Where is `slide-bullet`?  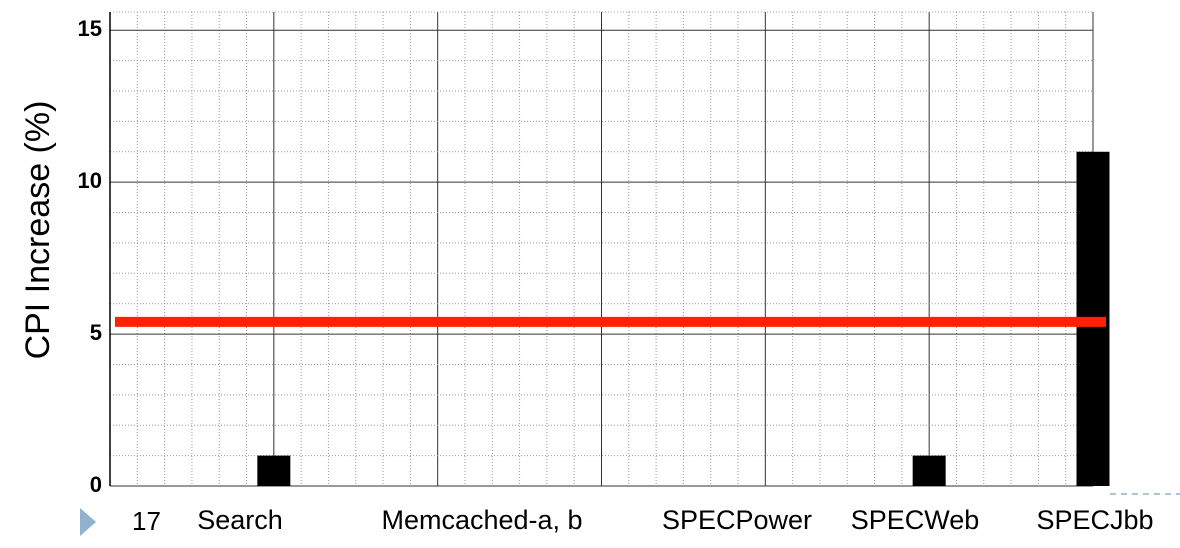
slide-bullet is located at coordinates (88, 522).